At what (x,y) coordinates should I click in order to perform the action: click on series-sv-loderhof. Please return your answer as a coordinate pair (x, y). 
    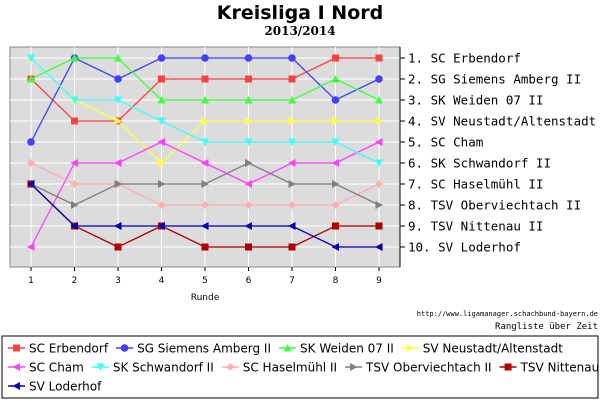
    Looking at the image, I should click on (205, 215).